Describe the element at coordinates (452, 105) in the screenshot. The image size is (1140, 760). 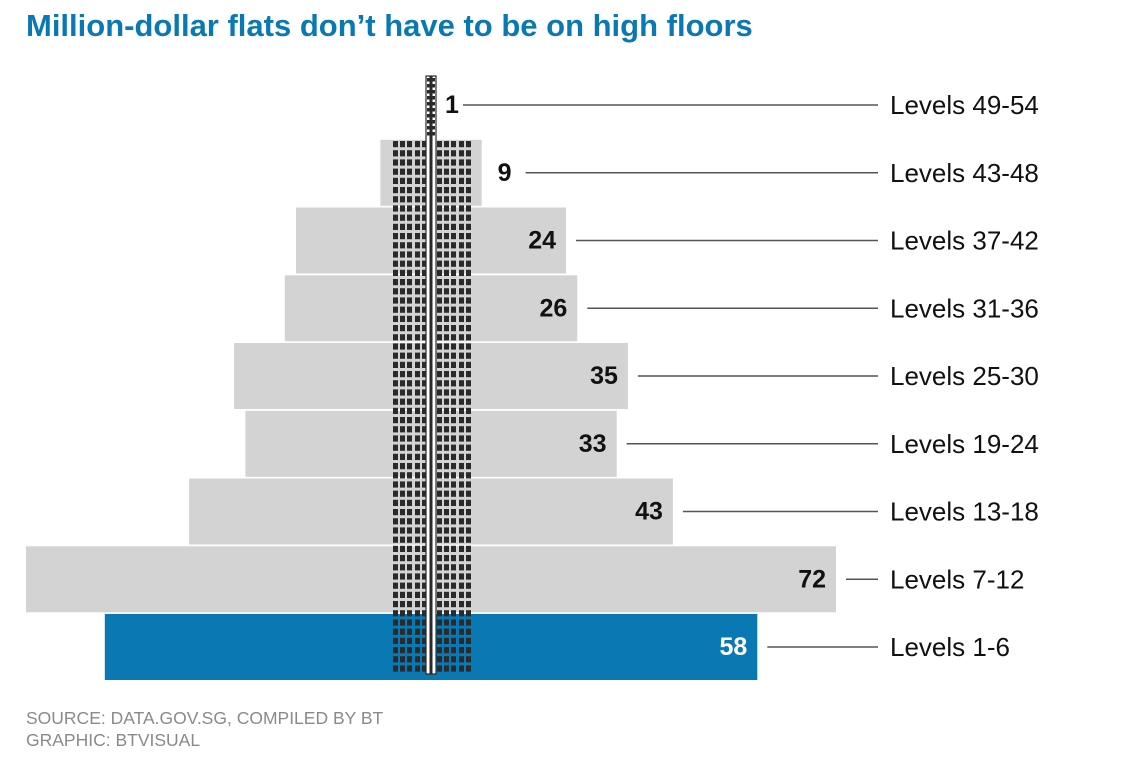
I see `value-label-levels-49-54: 1` at that location.